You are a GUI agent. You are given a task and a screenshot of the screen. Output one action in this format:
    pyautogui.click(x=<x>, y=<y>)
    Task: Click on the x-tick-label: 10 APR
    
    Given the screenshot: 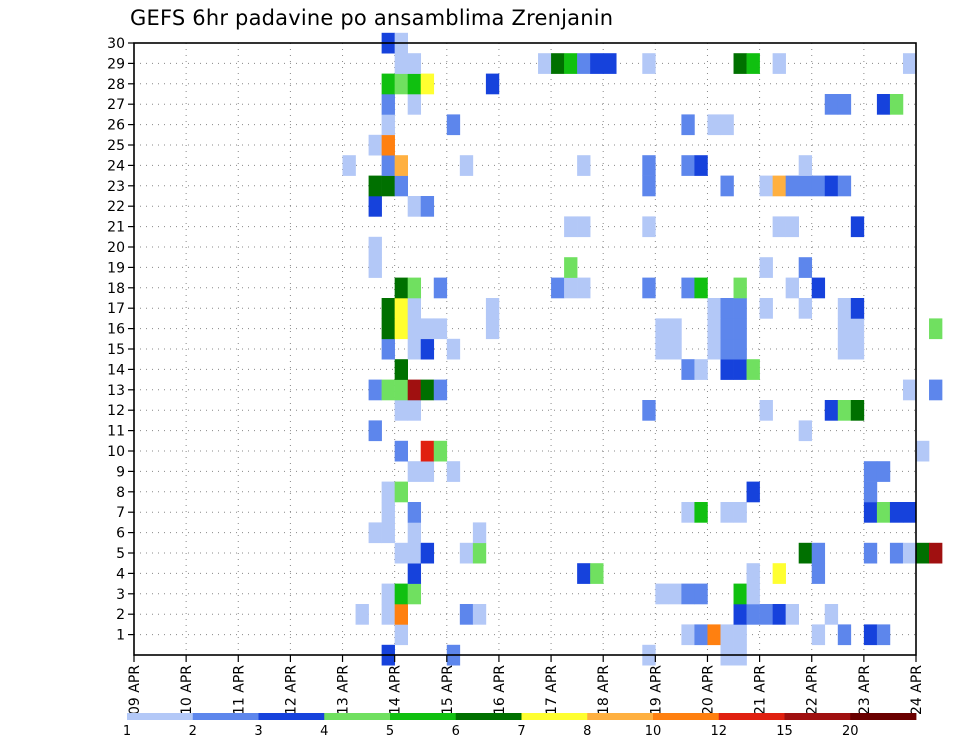 What is the action you would take?
    pyautogui.click(x=187, y=690)
    